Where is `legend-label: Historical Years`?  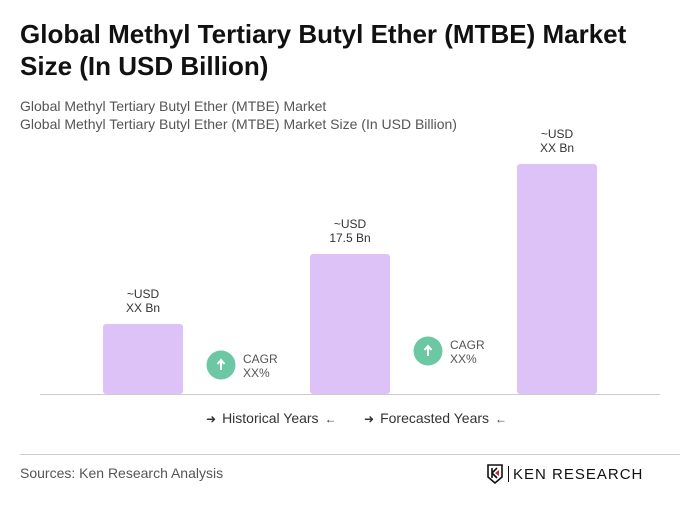 legend-label: Historical Years is located at coordinates (270, 418).